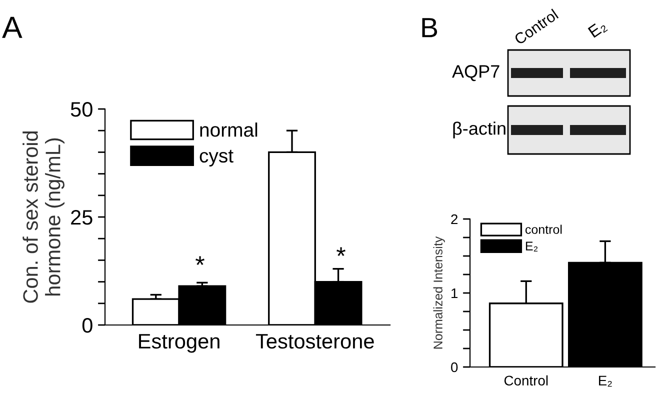  I want to click on text: A, so click(12, 27).